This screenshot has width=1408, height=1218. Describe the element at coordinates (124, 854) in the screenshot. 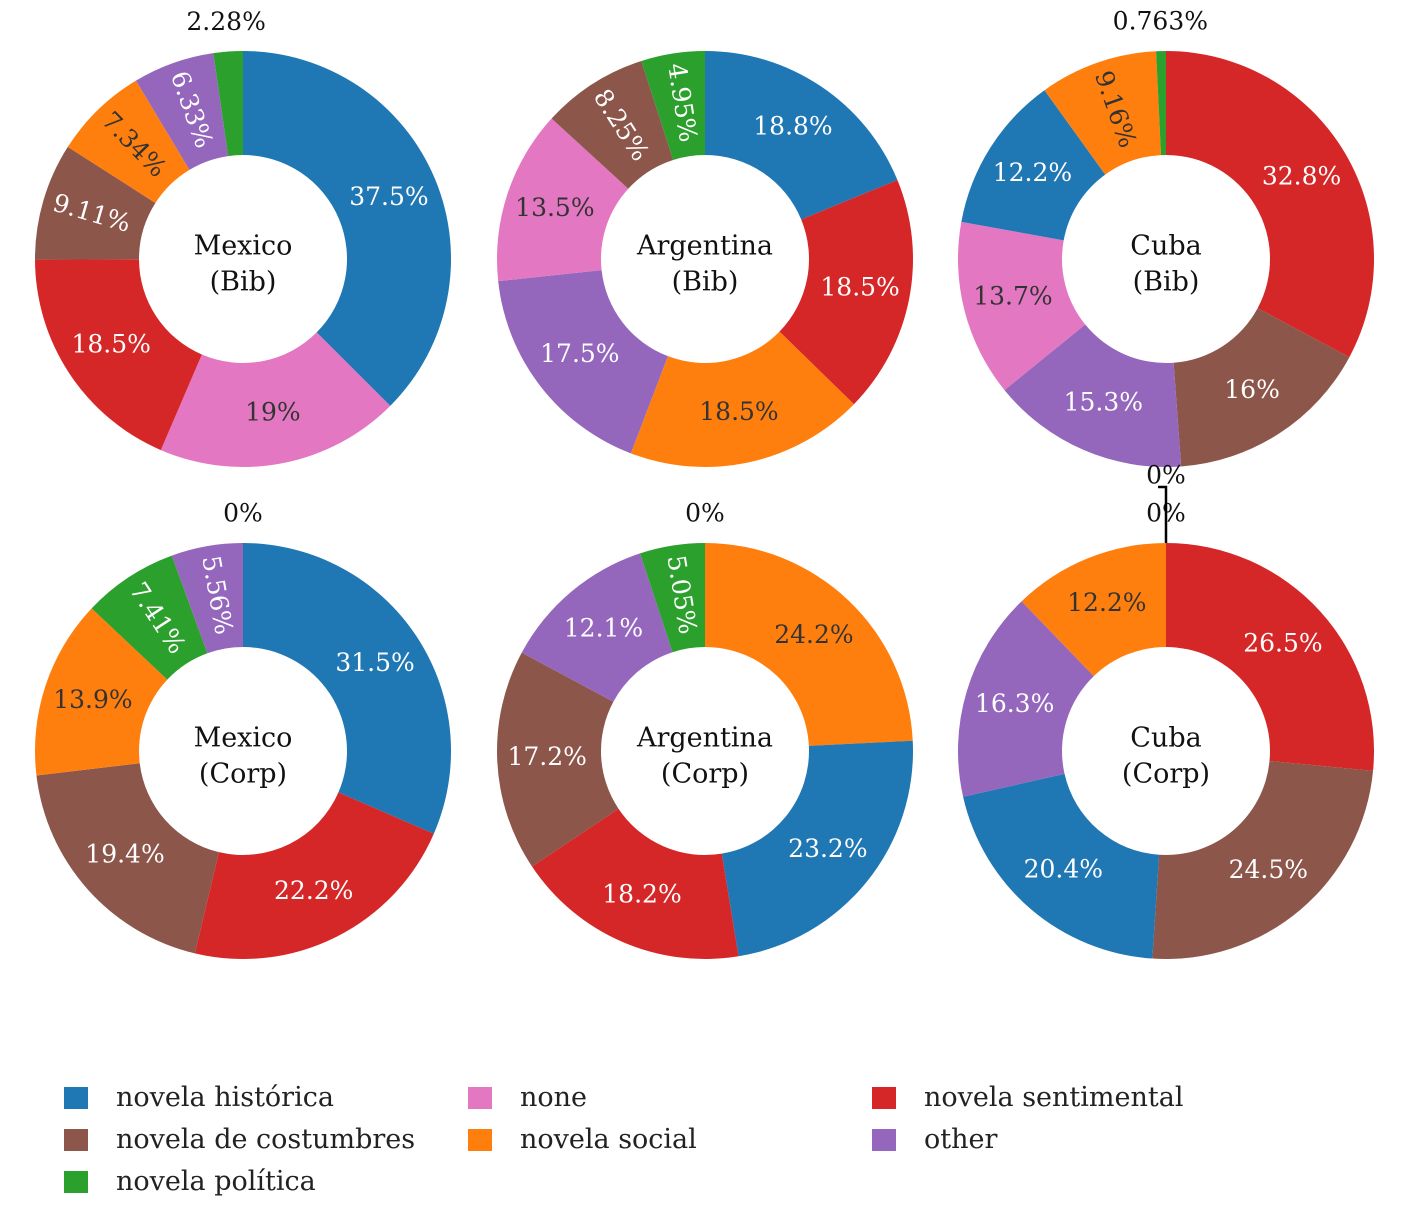

I see `slice-label-novela-de-costumbres: 19.4%` at that location.